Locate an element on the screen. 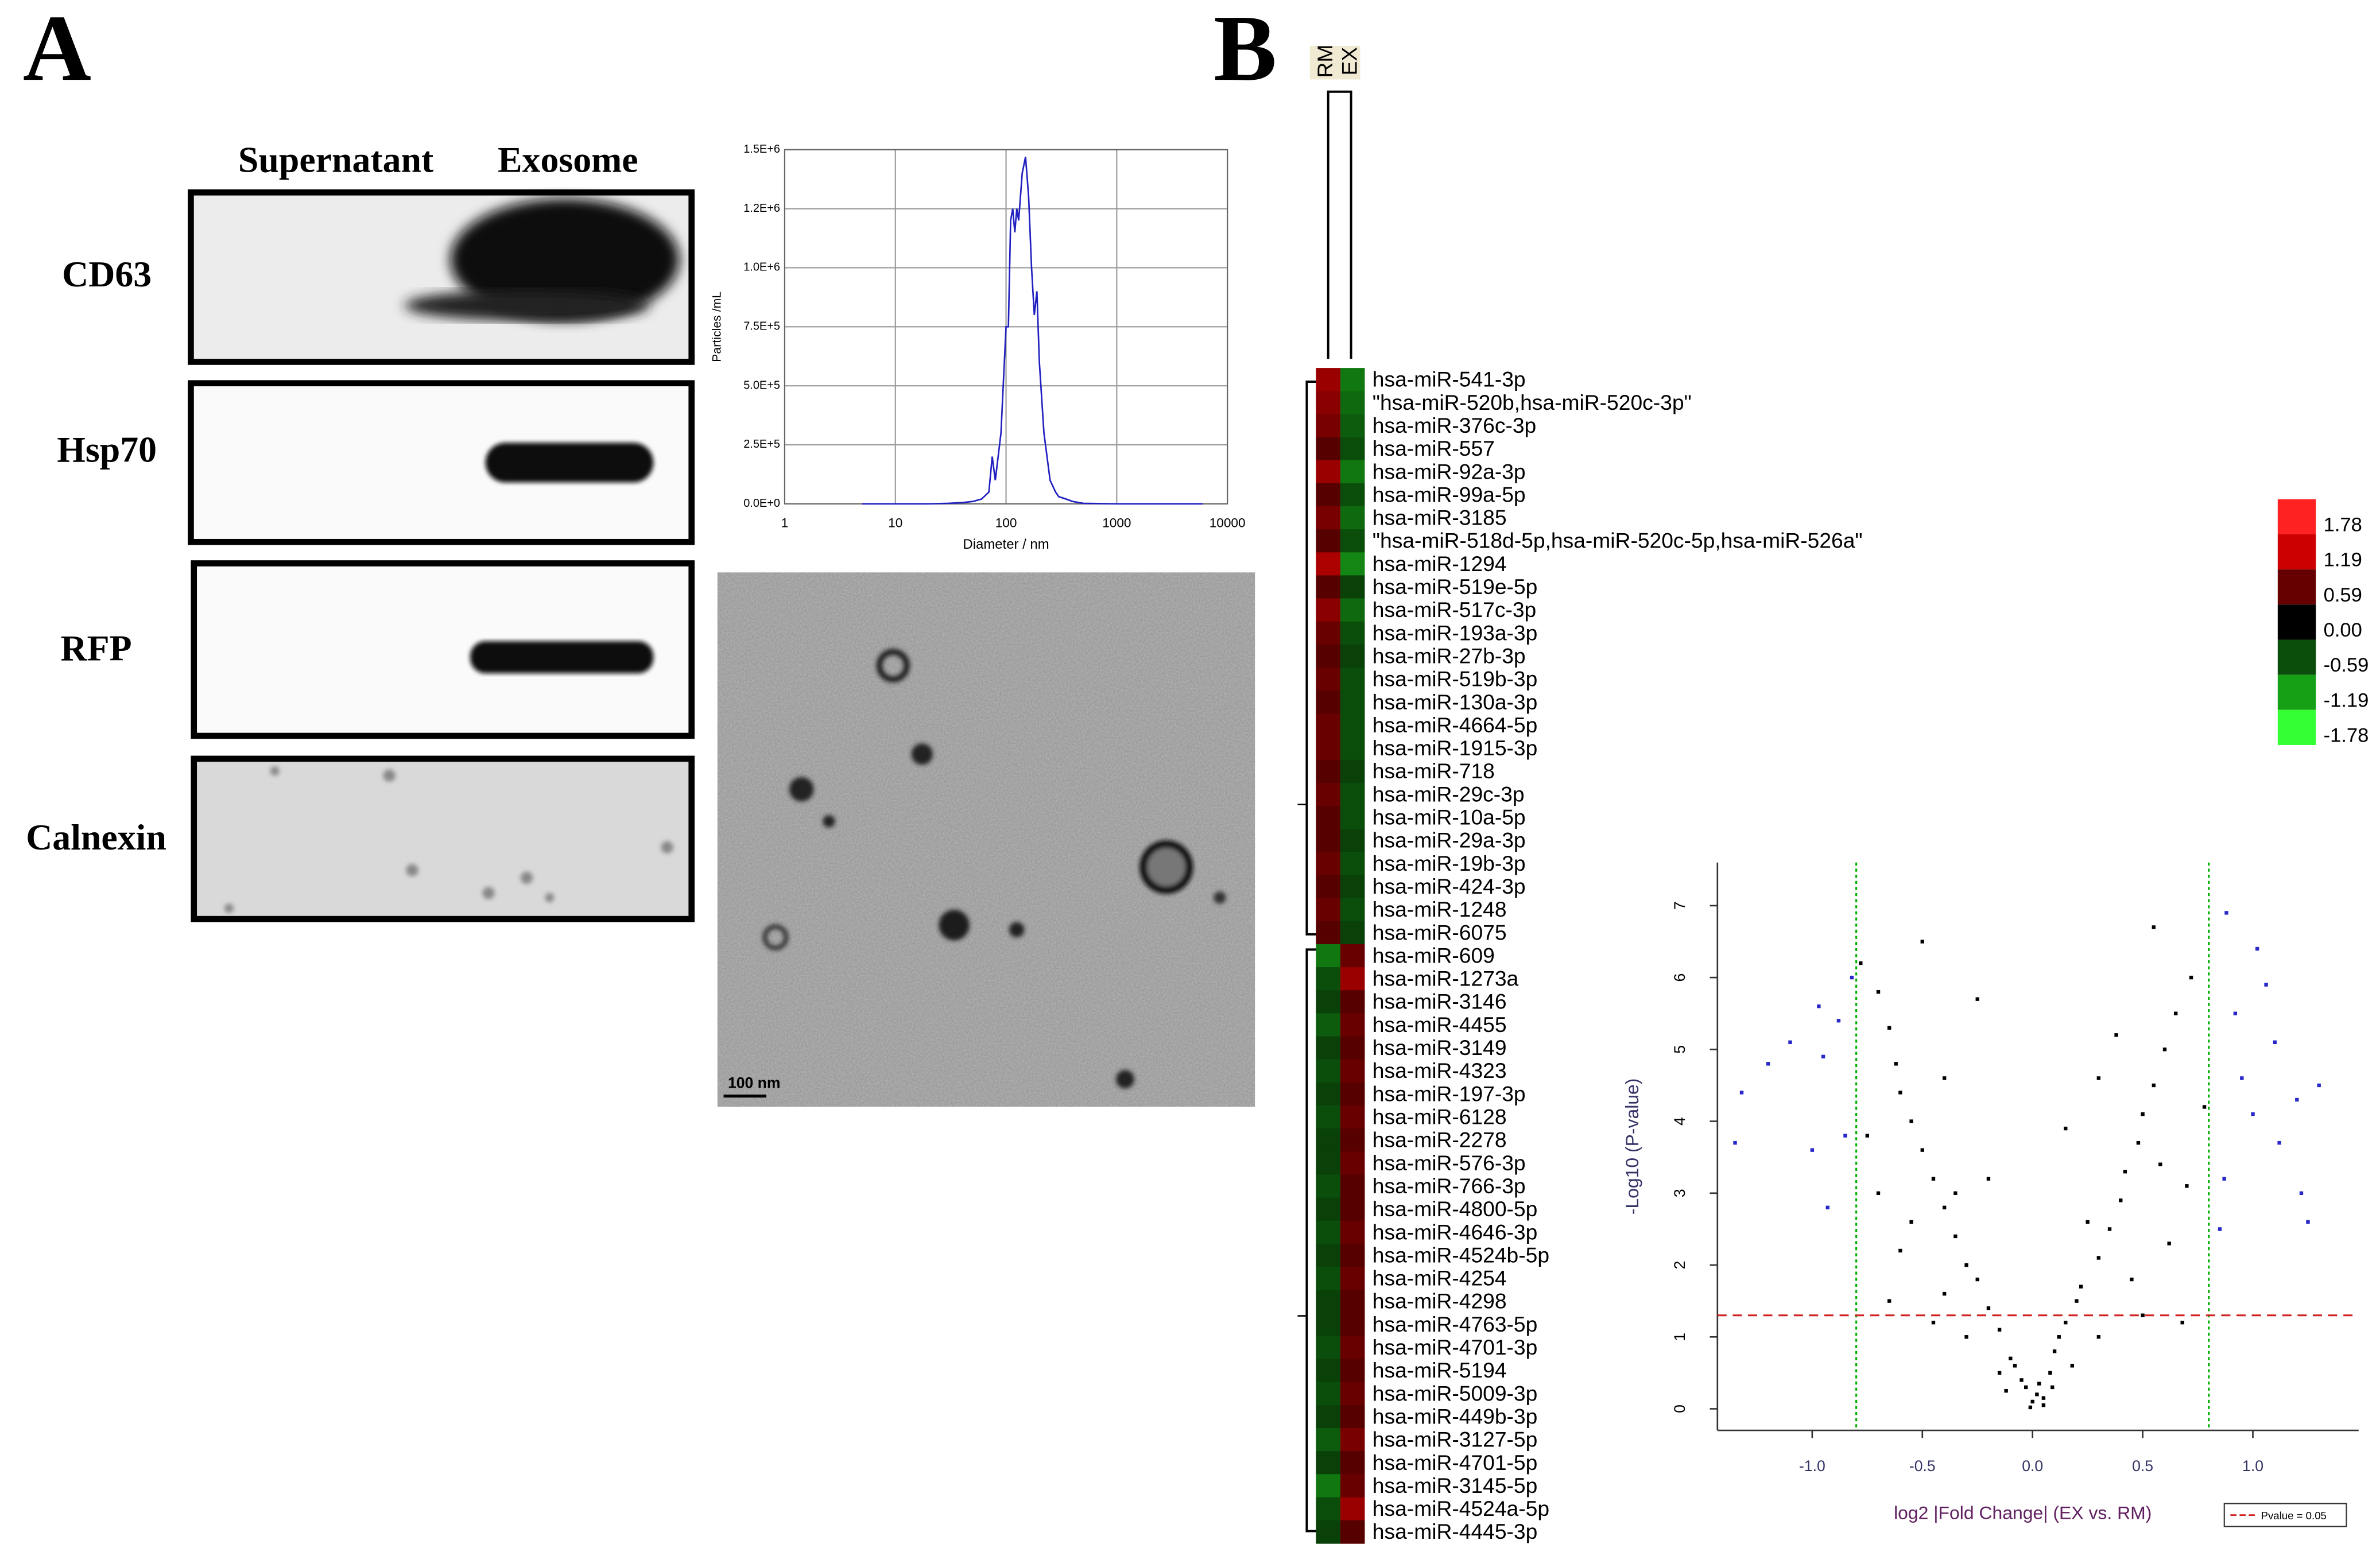  row-label: hsa-miR-3149 is located at coordinates (1440, 1047).